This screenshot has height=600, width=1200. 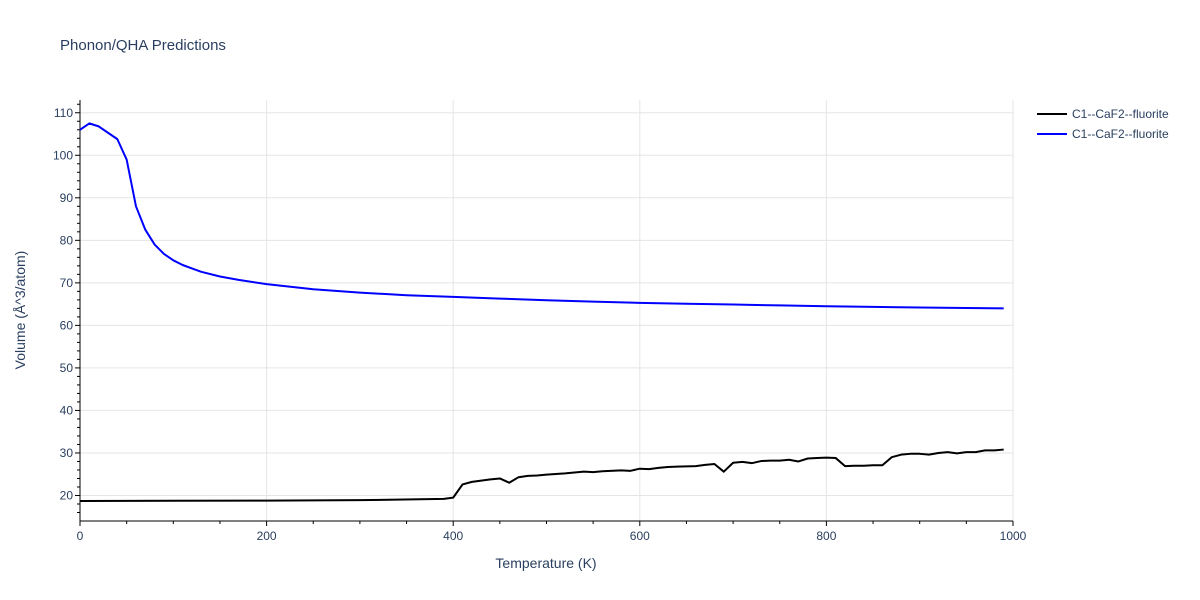 I want to click on y-axis-title: Volume (Å^3/atom), so click(x=20, y=310).